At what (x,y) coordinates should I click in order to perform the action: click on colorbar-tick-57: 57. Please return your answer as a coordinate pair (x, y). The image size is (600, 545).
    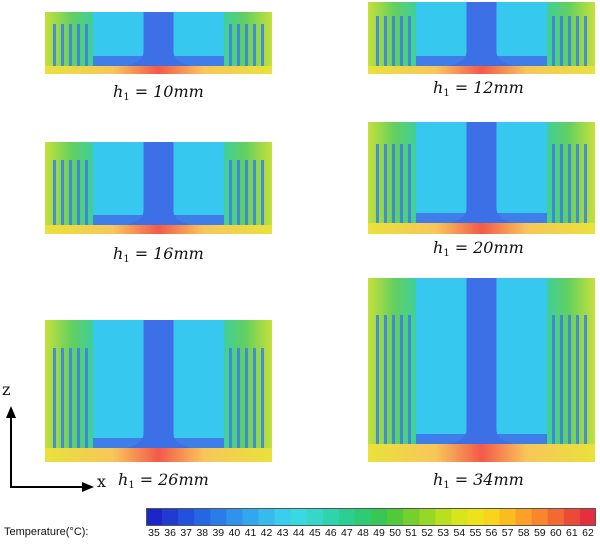
    Looking at the image, I should click on (507, 533).